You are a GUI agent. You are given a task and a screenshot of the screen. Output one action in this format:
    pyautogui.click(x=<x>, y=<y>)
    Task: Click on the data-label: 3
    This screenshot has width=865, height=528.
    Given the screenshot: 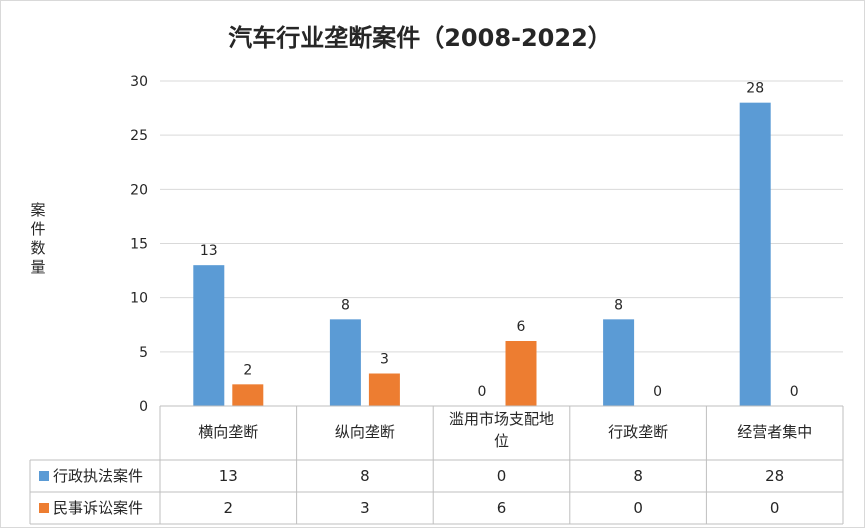 What is the action you would take?
    pyautogui.click(x=384, y=360)
    